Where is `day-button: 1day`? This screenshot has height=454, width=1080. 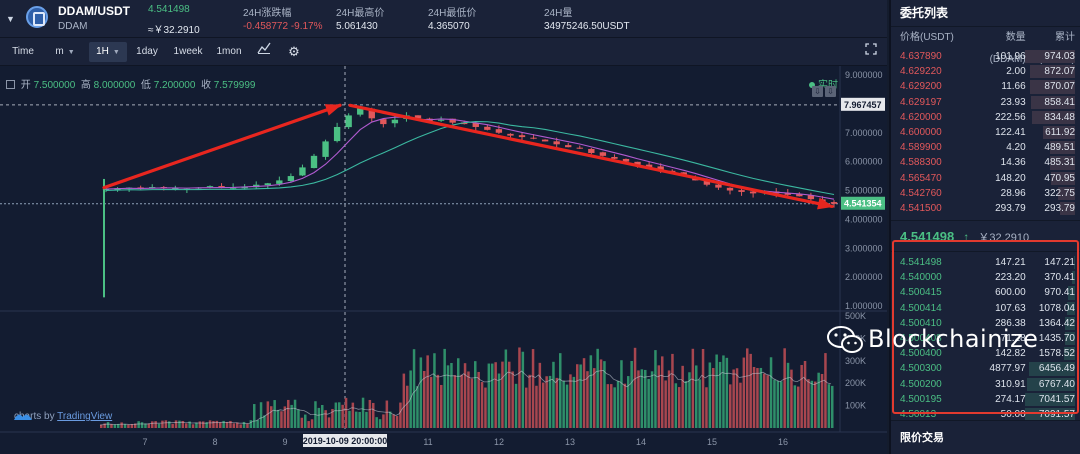 day-button: 1day is located at coordinates (147, 51).